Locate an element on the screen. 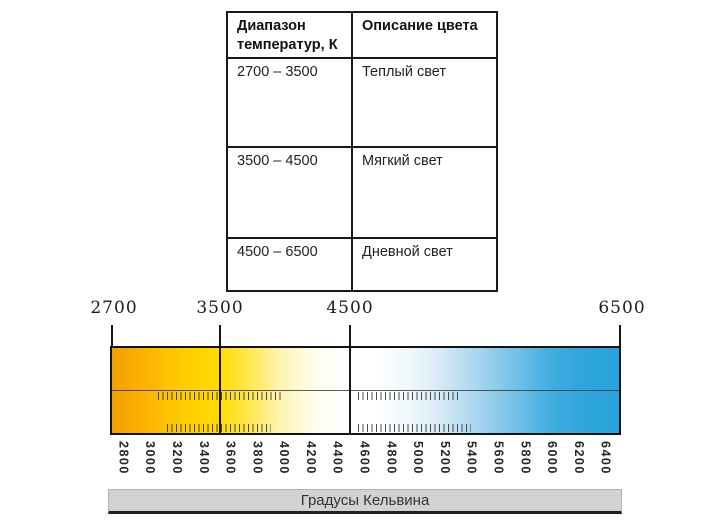 The height and width of the screenshot is (531, 724). kelvin-tick-label: 5600 is located at coordinates (498, 458).